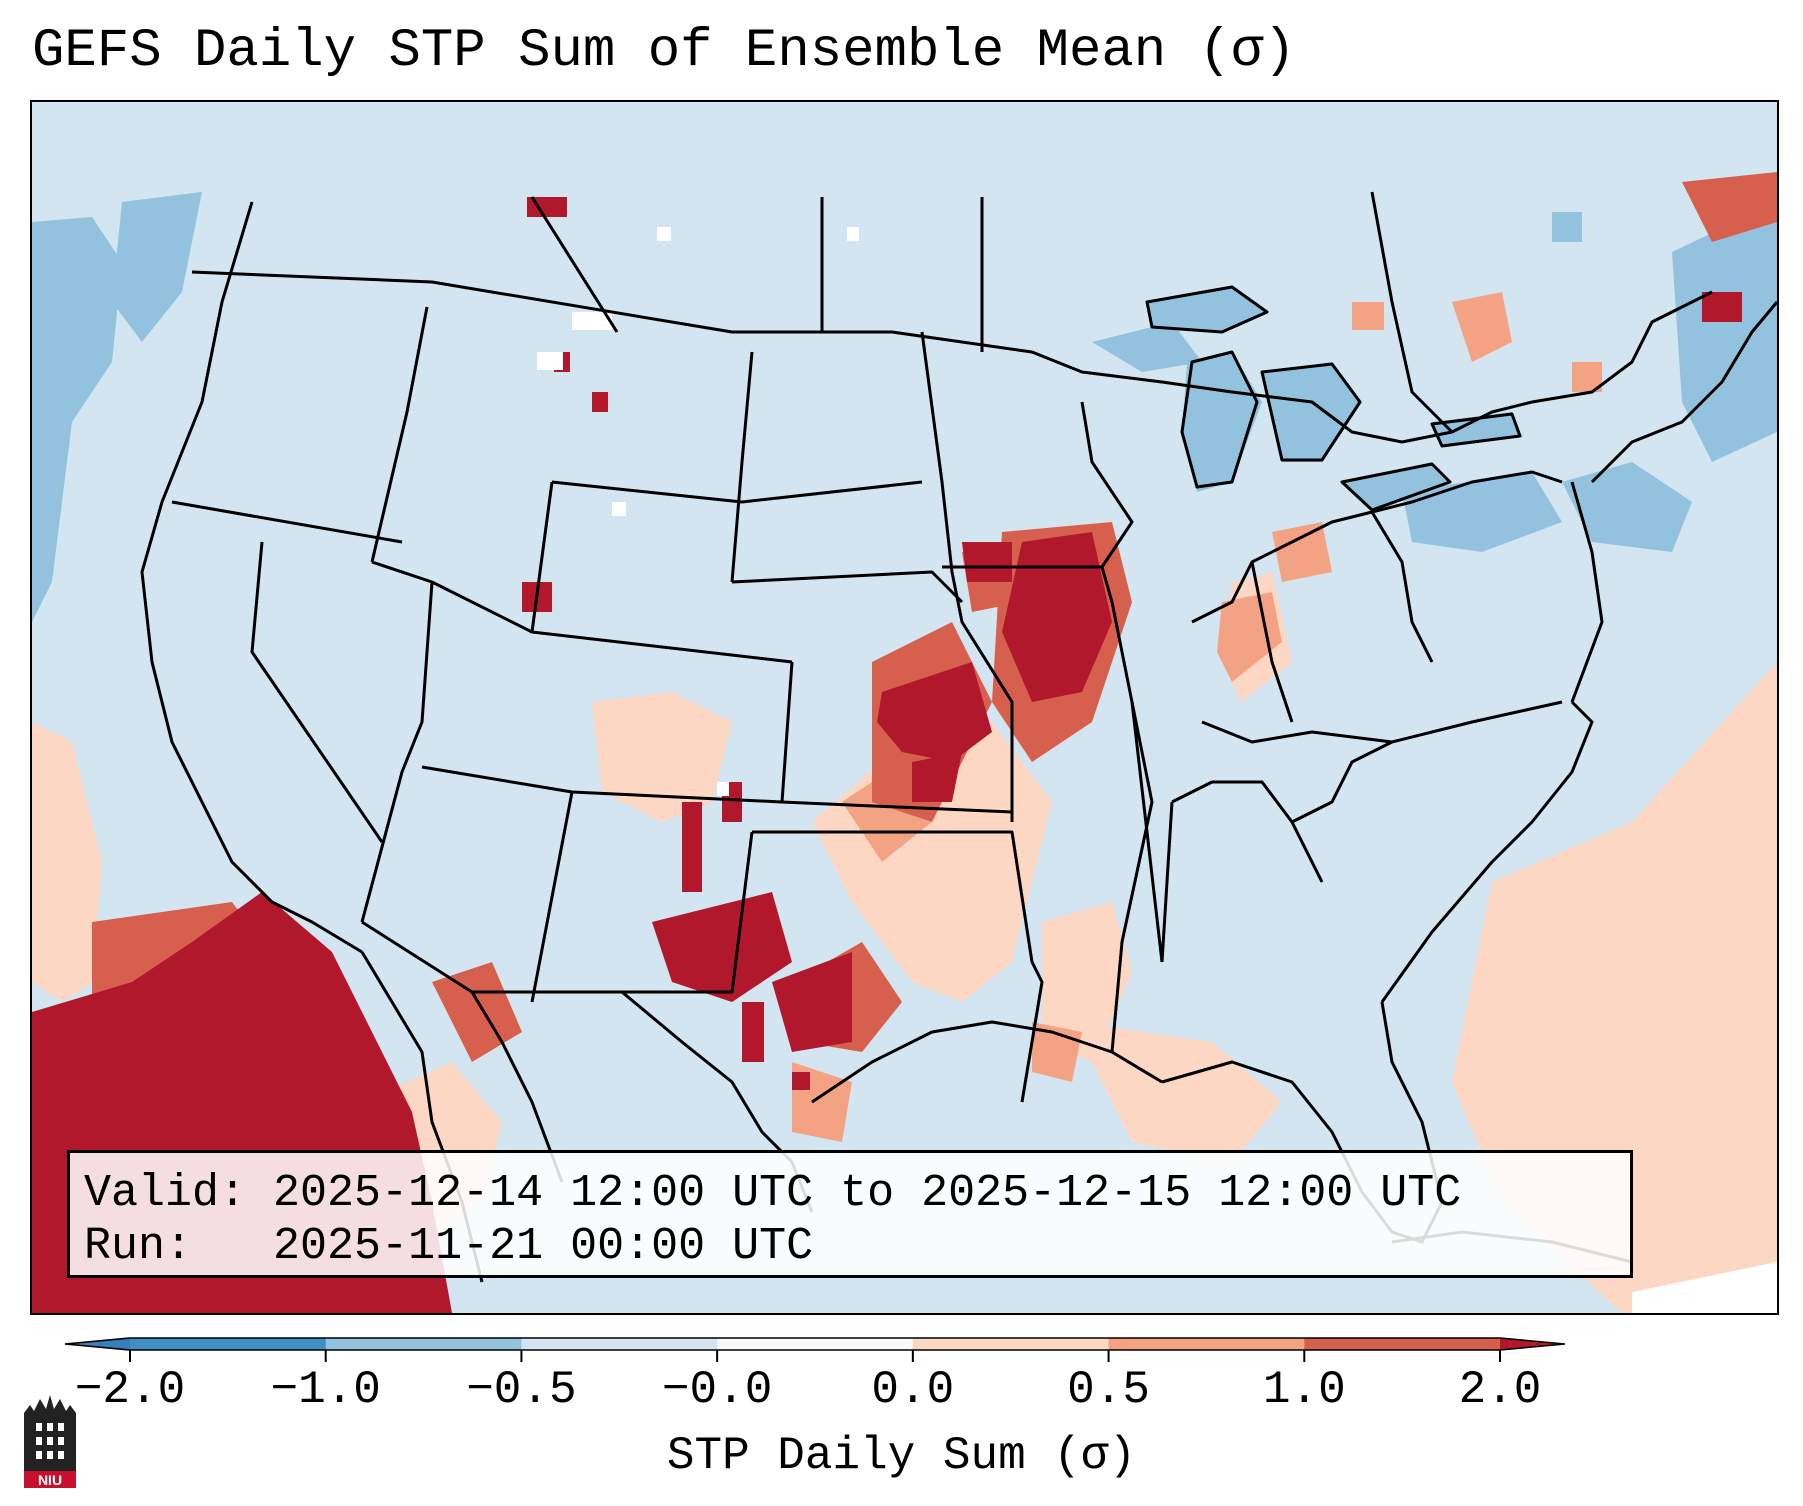 The height and width of the screenshot is (1506, 1803). I want to click on colorbar-bins, so click(815, 1344).